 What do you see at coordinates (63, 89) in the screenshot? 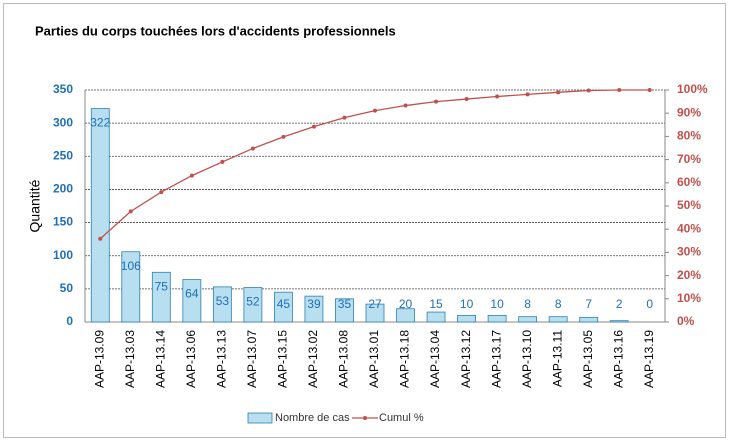
I see `y-tick-label: 350` at bounding box center [63, 89].